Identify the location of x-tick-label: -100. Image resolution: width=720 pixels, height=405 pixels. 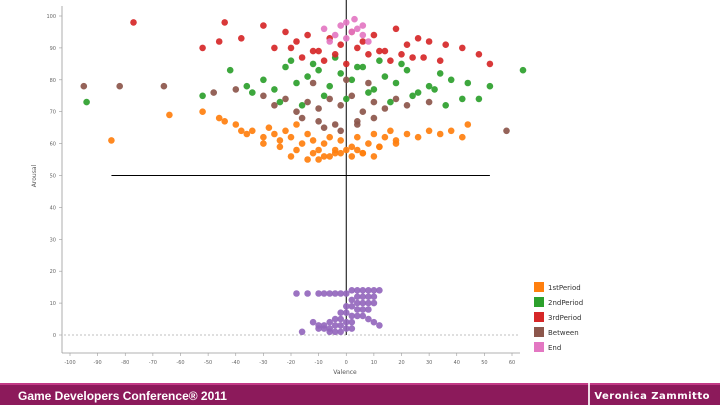
(69, 363).